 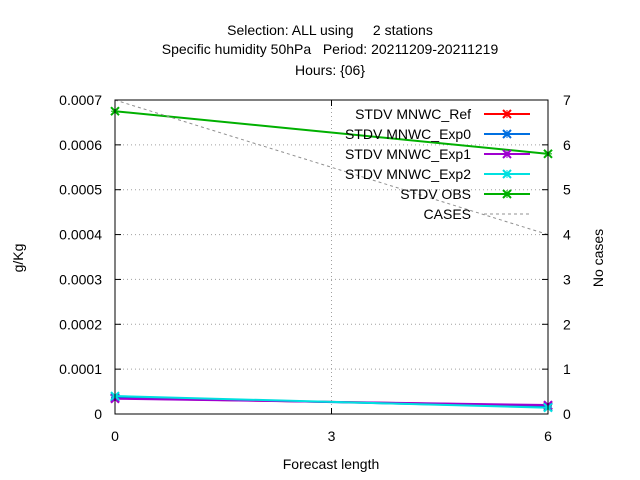 I want to click on x-tick-label: 0, so click(x=115, y=436).